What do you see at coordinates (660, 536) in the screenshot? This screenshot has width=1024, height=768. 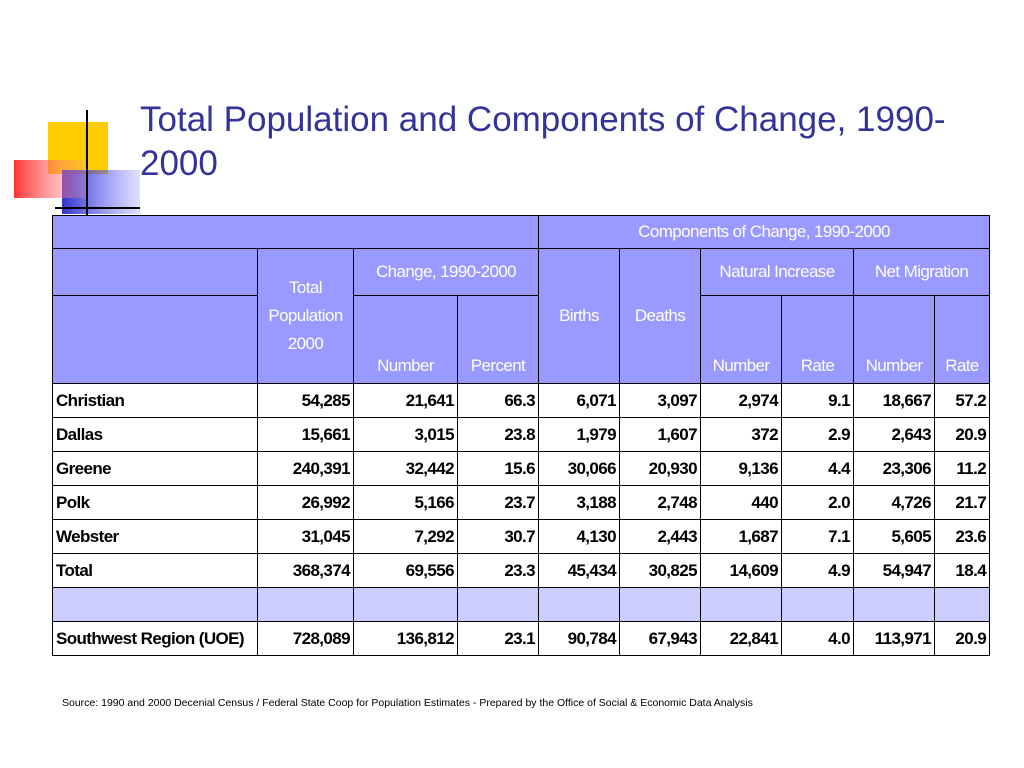 I see `data-cell: 2,443` at bounding box center [660, 536].